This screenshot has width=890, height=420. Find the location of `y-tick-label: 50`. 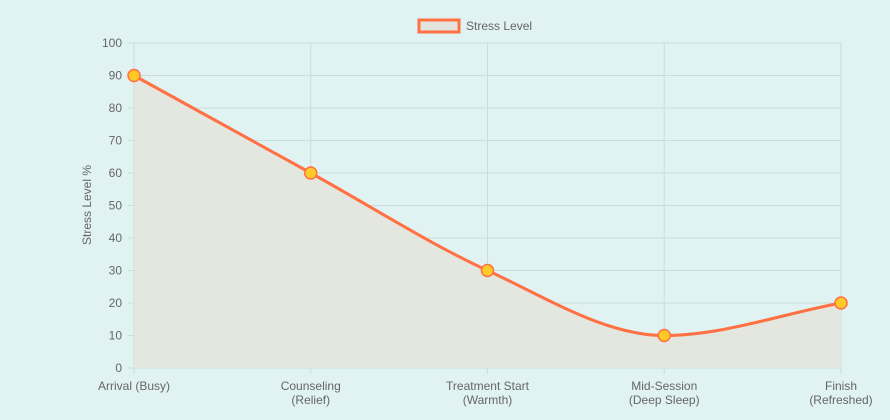

y-tick-label: 50 is located at coordinates (116, 206).